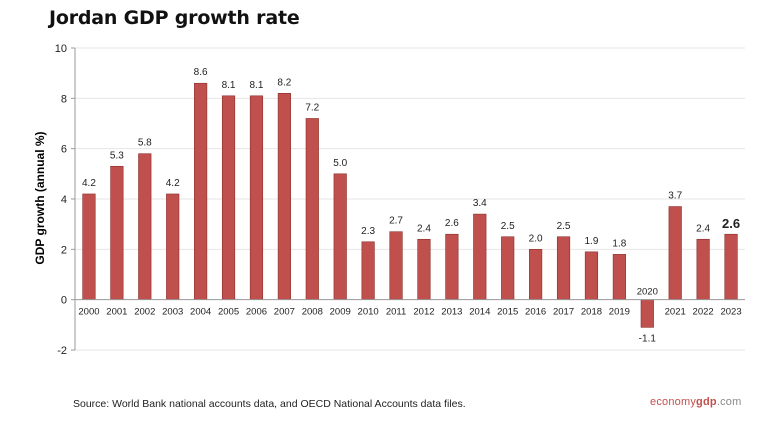 Image resolution: width=768 pixels, height=422 pixels. What do you see at coordinates (173, 246) in the screenshot?
I see `bar-2003` at bounding box center [173, 246].